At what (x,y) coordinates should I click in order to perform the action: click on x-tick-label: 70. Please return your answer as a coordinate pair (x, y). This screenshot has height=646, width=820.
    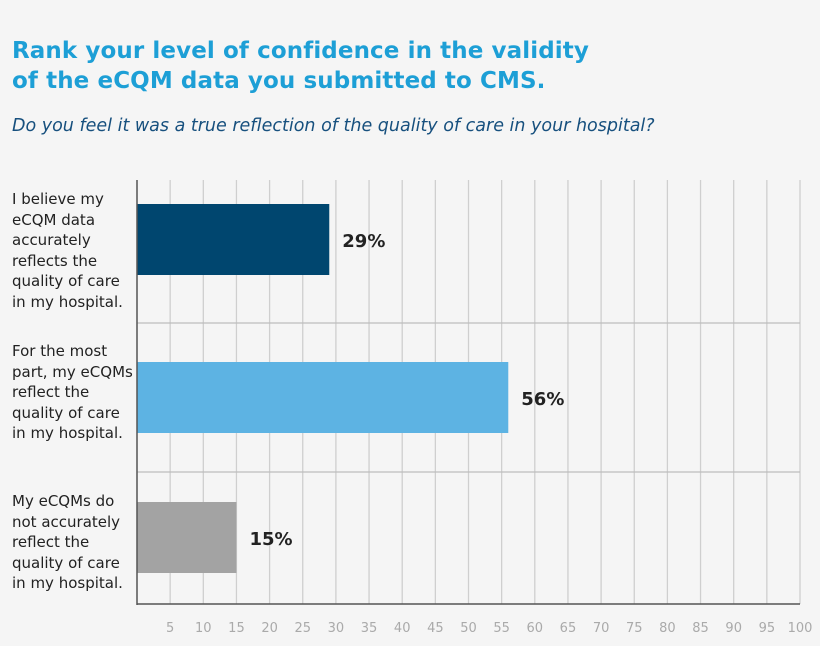
    Looking at the image, I should click on (601, 628).